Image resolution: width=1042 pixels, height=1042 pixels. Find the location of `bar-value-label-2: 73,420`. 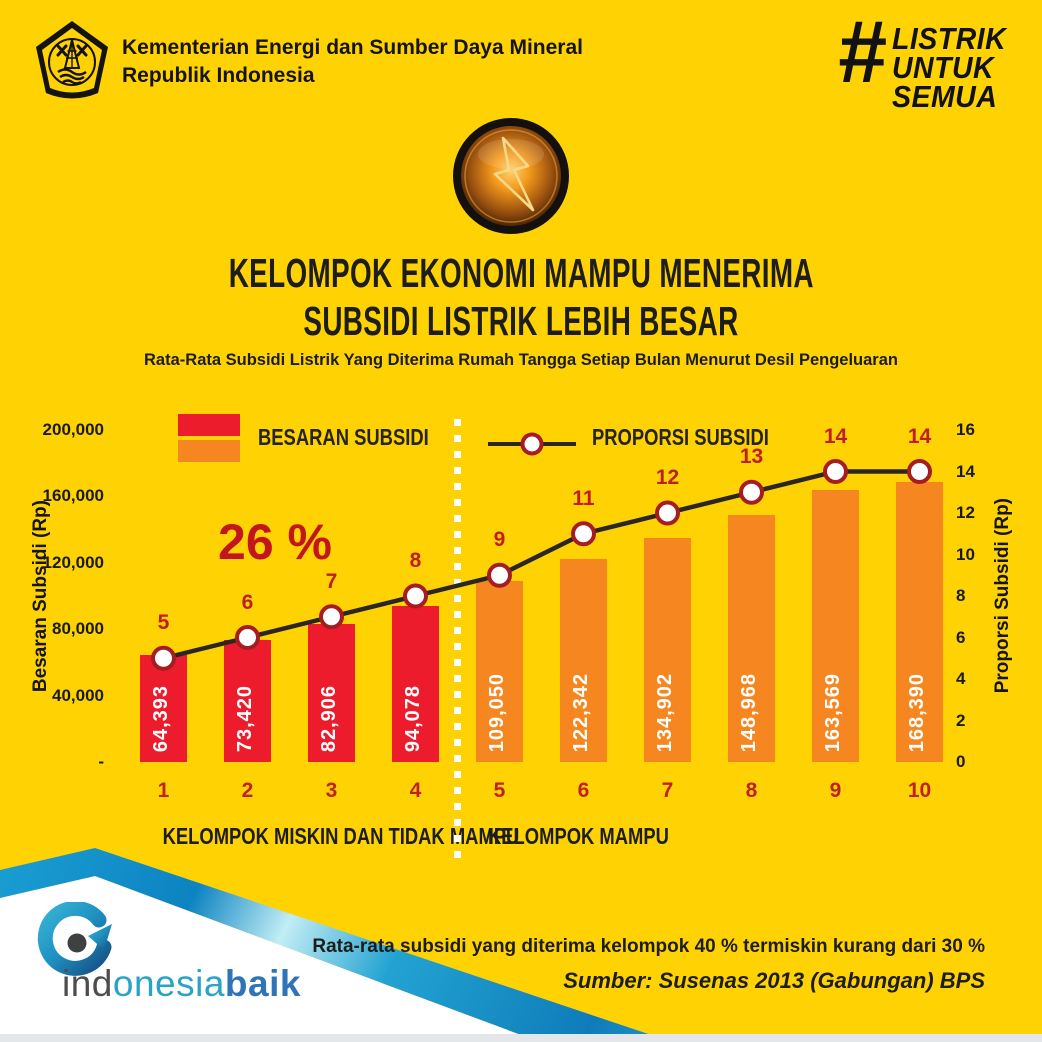

bar-value-label-2: 73,420 is located at coordinates (244, 718).